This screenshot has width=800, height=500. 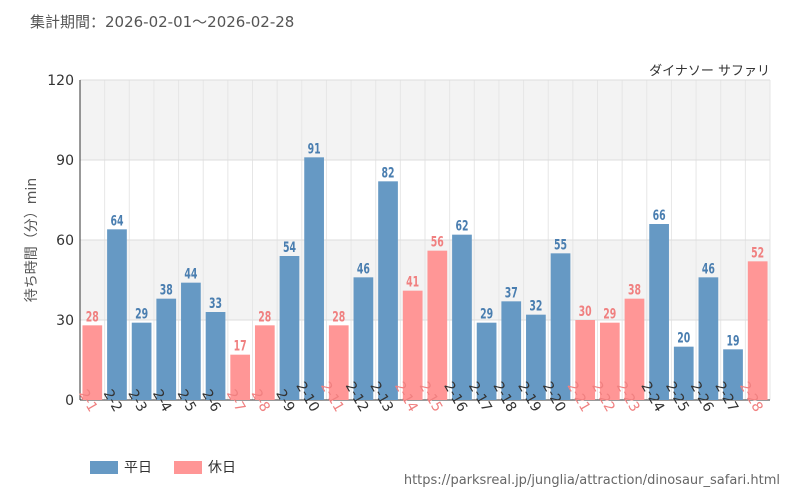 I want to click on legend-holiday-swatch, so click(x=188, y=467).